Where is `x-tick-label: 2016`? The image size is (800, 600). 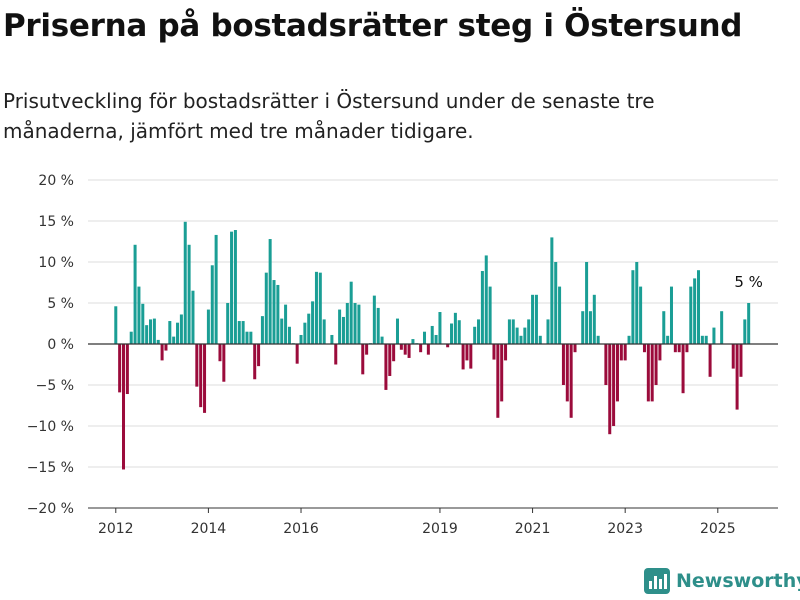
x-tick-label: 2016 is located at coordinates (301, 529).